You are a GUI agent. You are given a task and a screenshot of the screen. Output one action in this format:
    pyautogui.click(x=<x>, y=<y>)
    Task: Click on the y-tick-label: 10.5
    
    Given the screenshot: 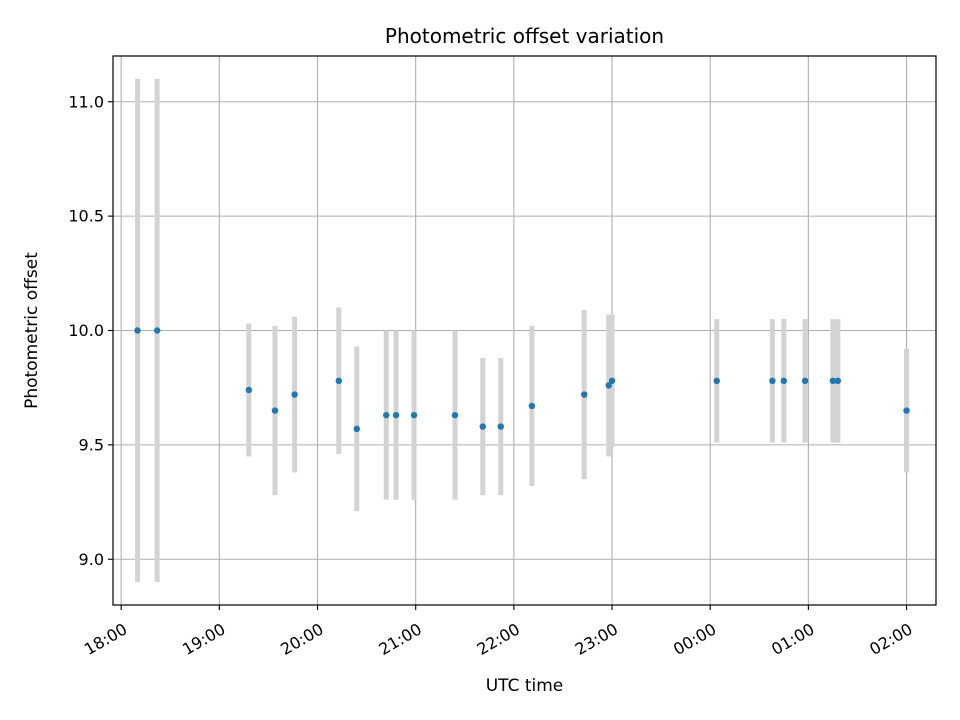 What is the action you would take?
    pyautogui.click(x=86, y=216)
    